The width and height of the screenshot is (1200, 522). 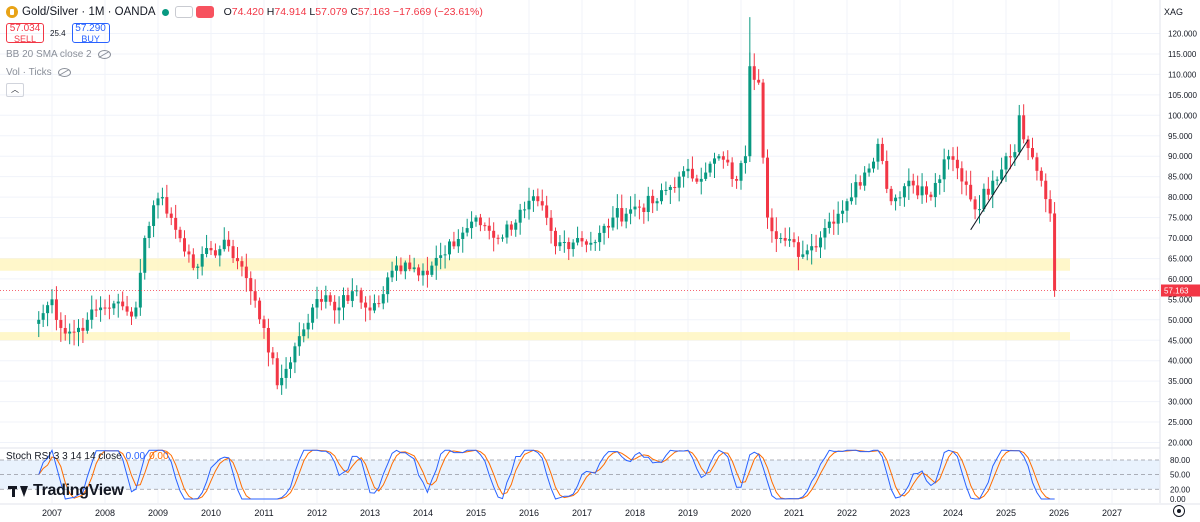 I want to click on stoch-k-line, so click(x=546, y=474).